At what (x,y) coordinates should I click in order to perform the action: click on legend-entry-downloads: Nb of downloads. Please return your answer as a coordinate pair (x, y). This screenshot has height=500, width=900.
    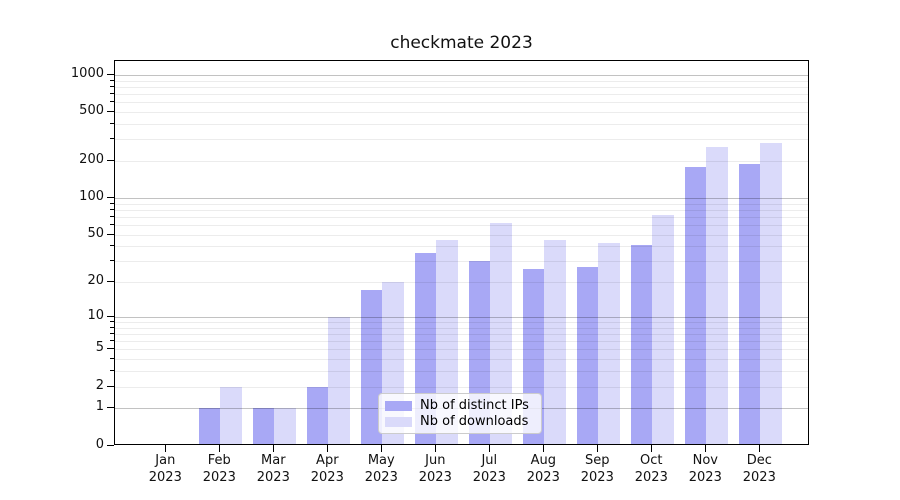
    Looking at the image, I should click on (459, 422).